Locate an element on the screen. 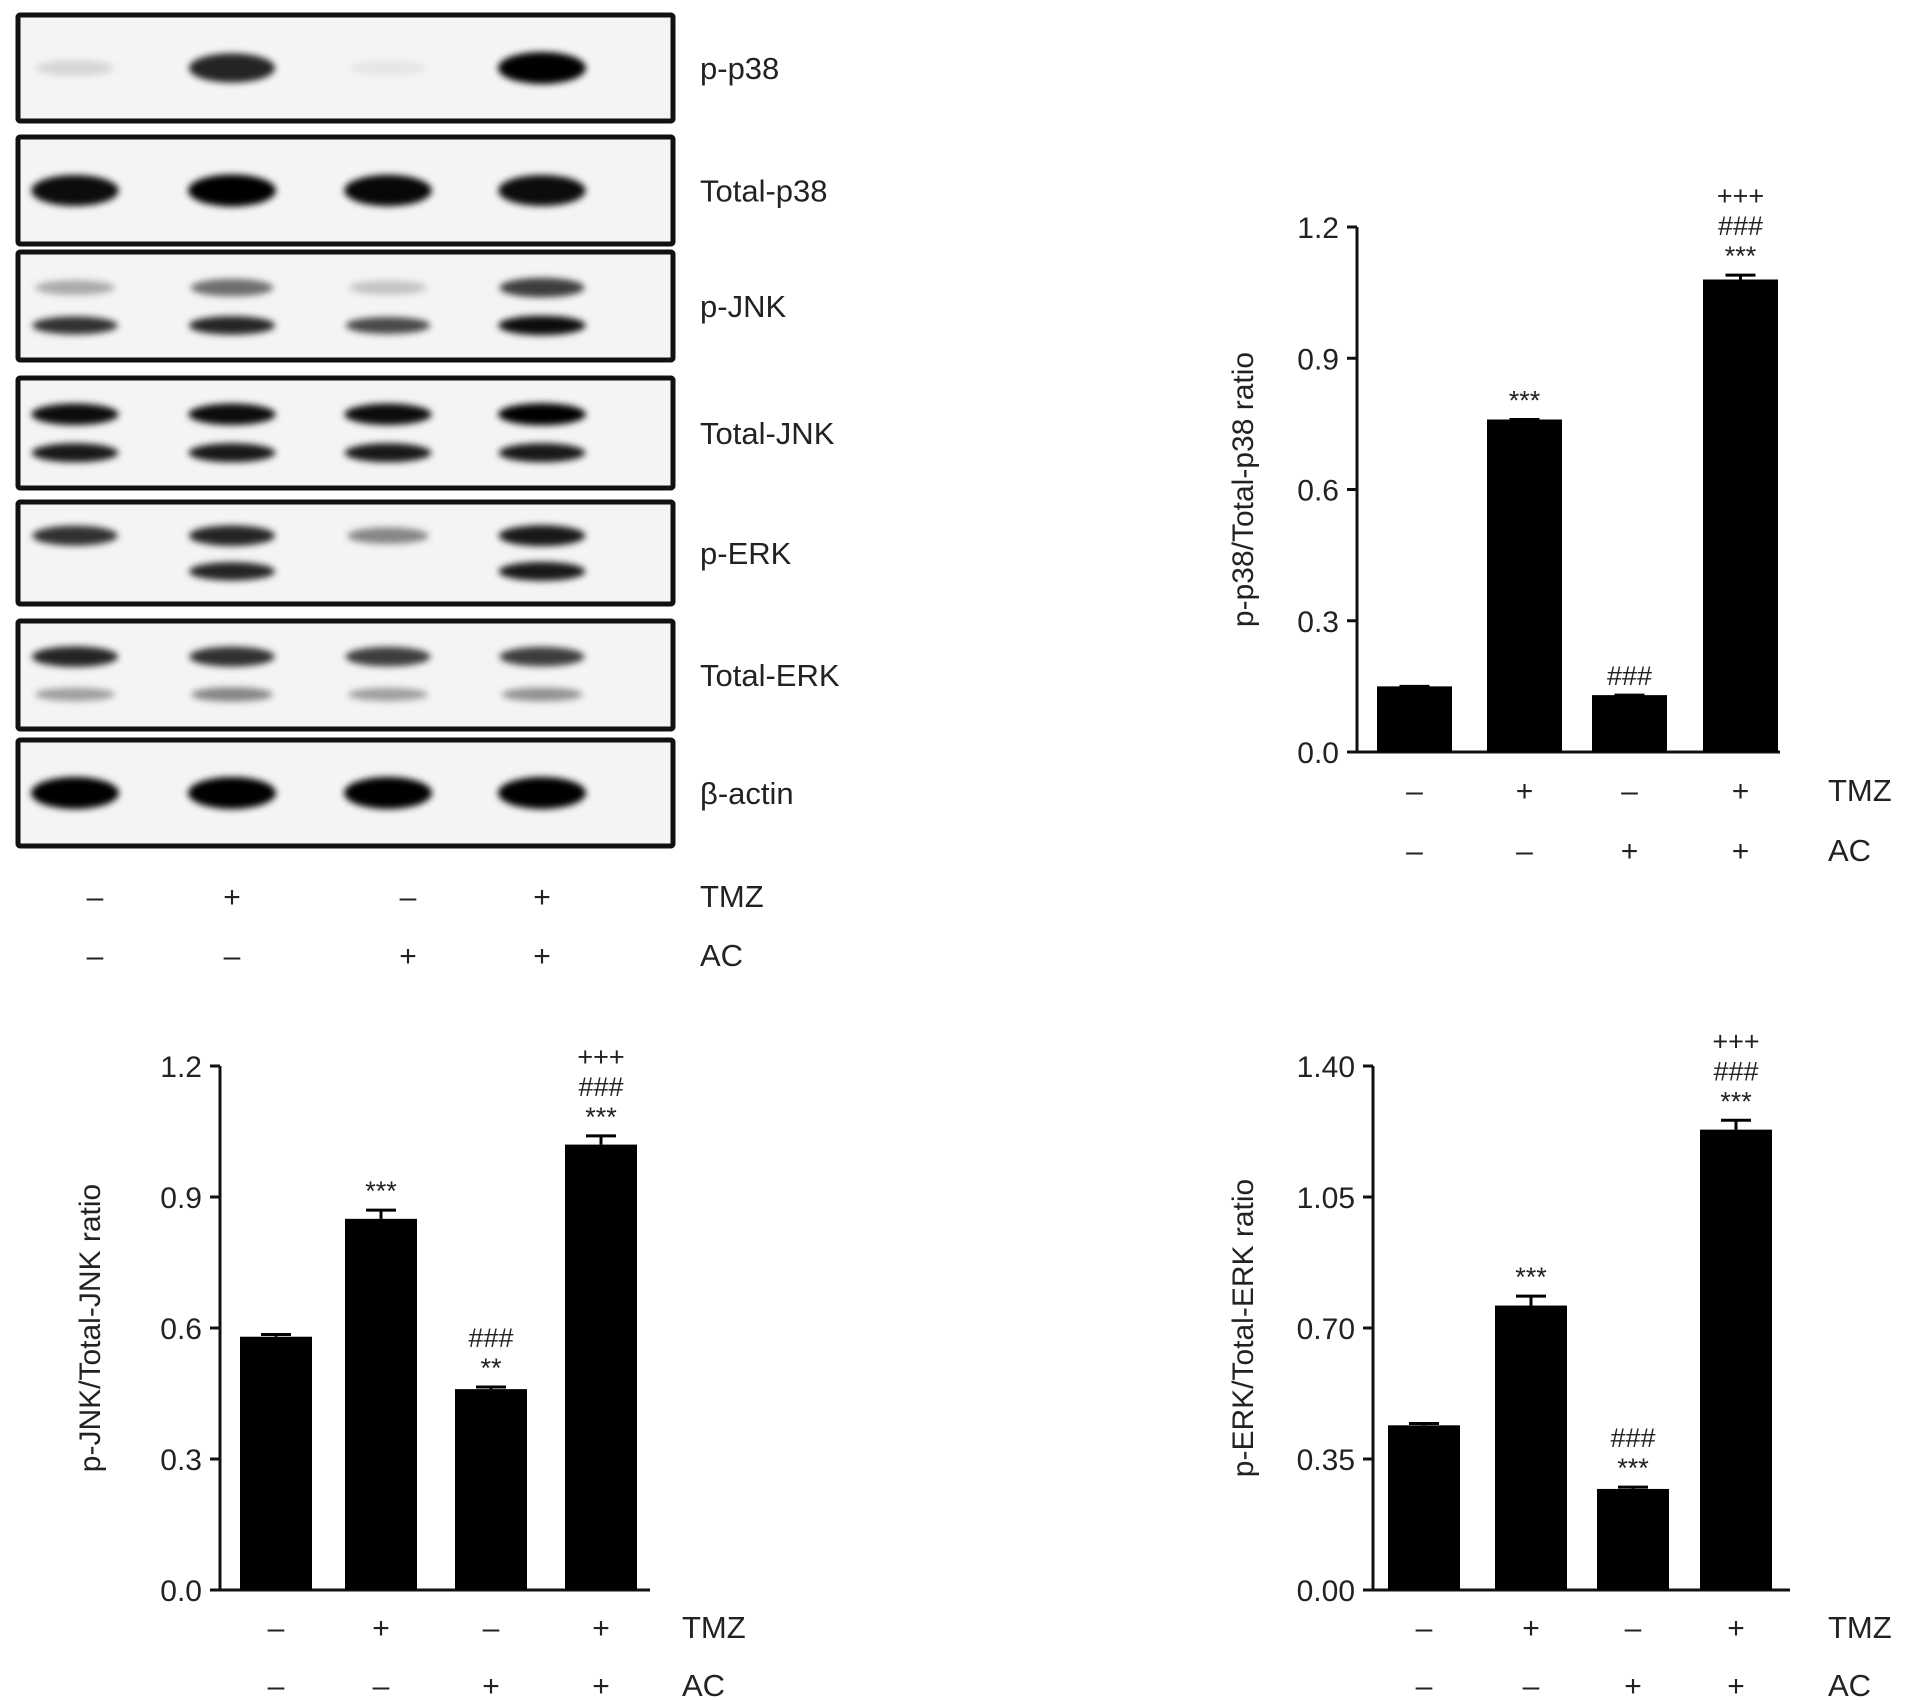 The height and width of the screenshot is (1700, 1913). blot-strip-actin: β-actin is located at coordinates (404, 793).